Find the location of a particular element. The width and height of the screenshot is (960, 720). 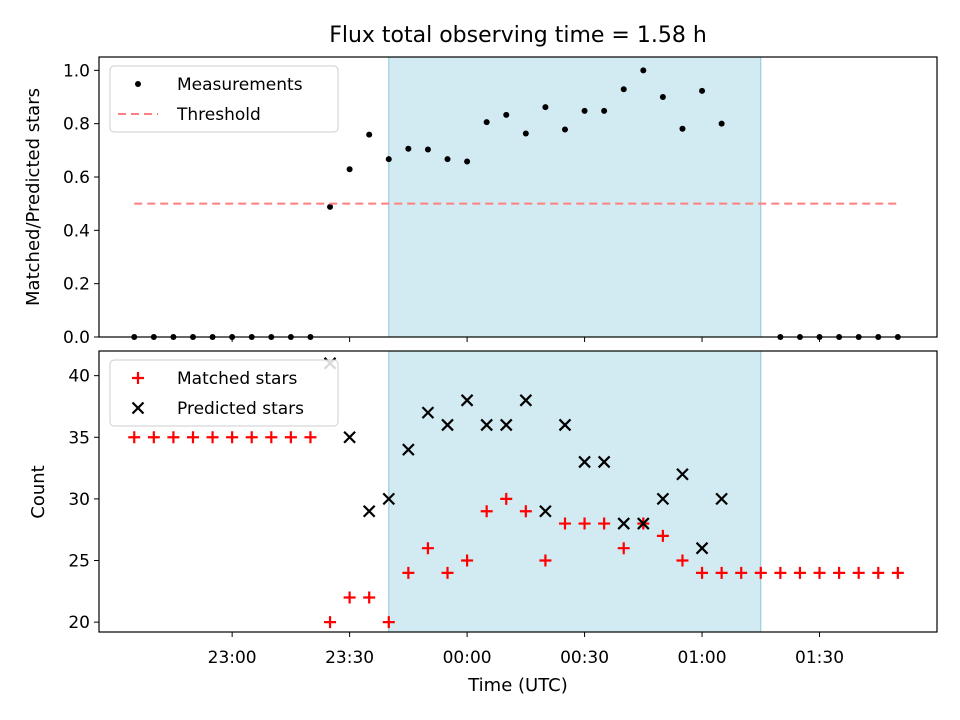

x-axis-label: Time (UTC) is located at coordinates (517, 685).